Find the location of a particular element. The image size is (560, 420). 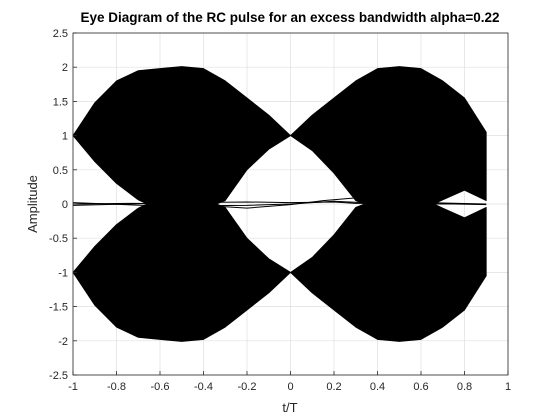

x-tick-label: -0.4 is located at coordinates (203, 387).